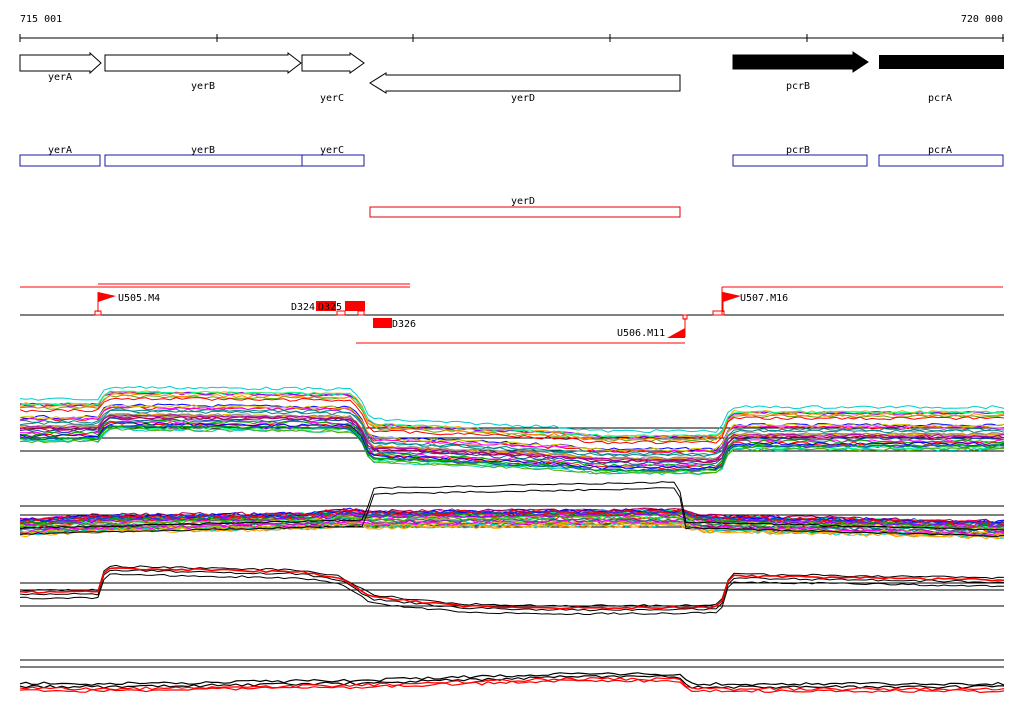  What do you see at coordinates (523, 201) in the screenshot?
I see `feature-label-yerD: yerD` at bounding box center [523, 201].